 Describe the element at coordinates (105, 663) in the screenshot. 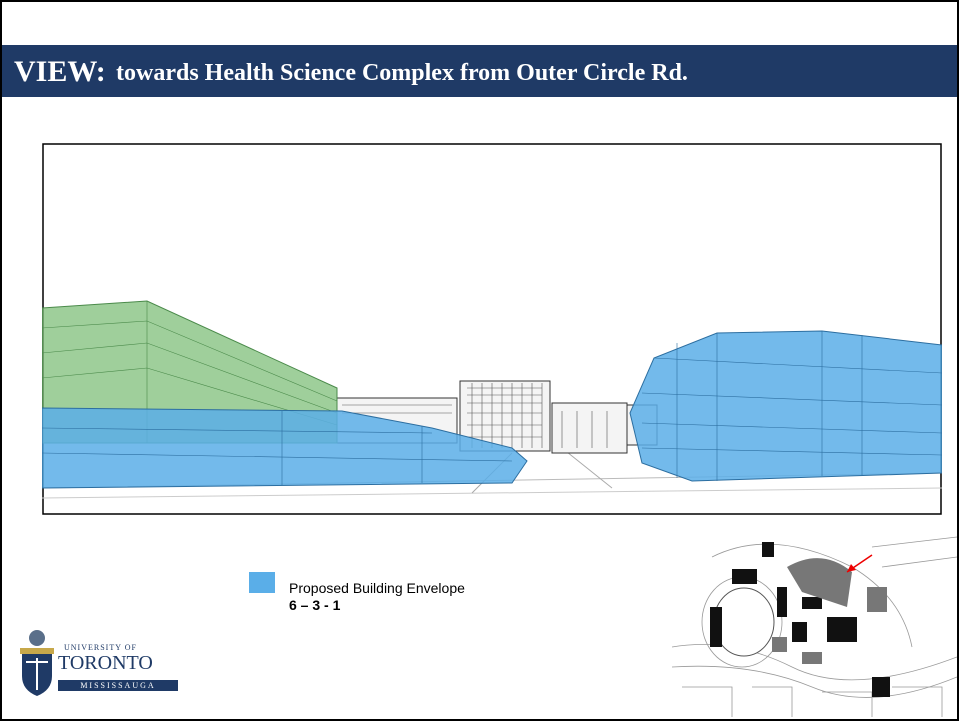

I see `logo-line2: TORONTO` at that location.